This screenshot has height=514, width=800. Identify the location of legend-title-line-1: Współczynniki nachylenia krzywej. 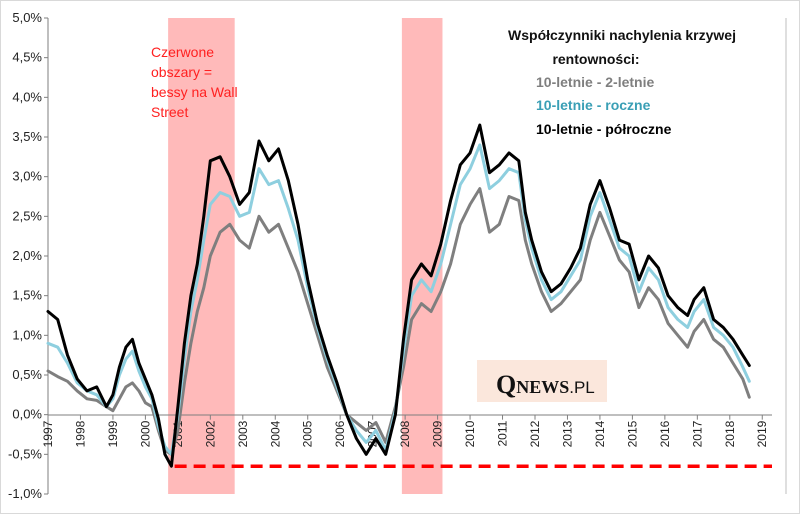
(622, 35).